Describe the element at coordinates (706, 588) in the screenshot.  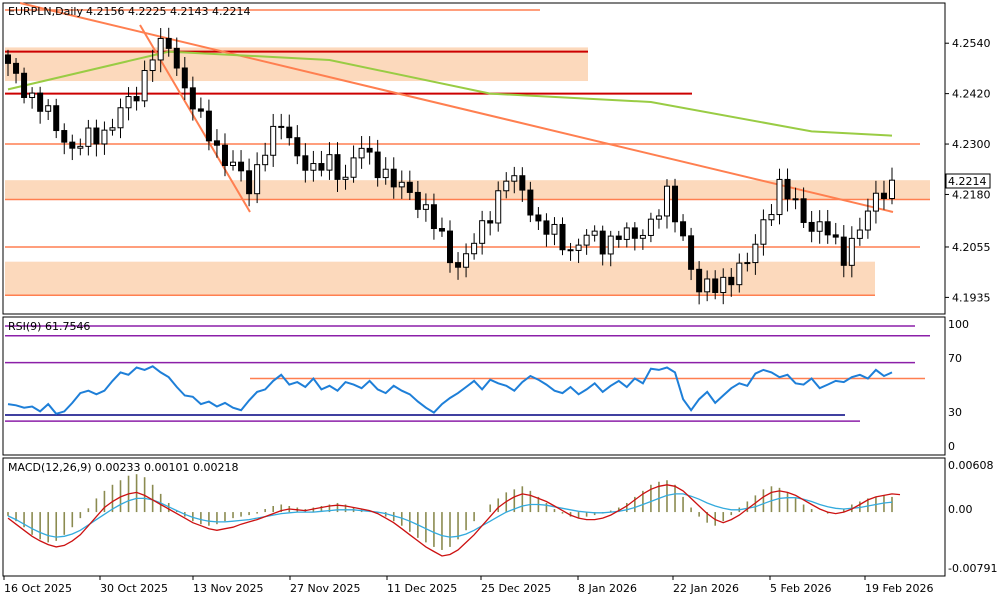
I see `time-tick-label: 22 Jan 2026` at that location.